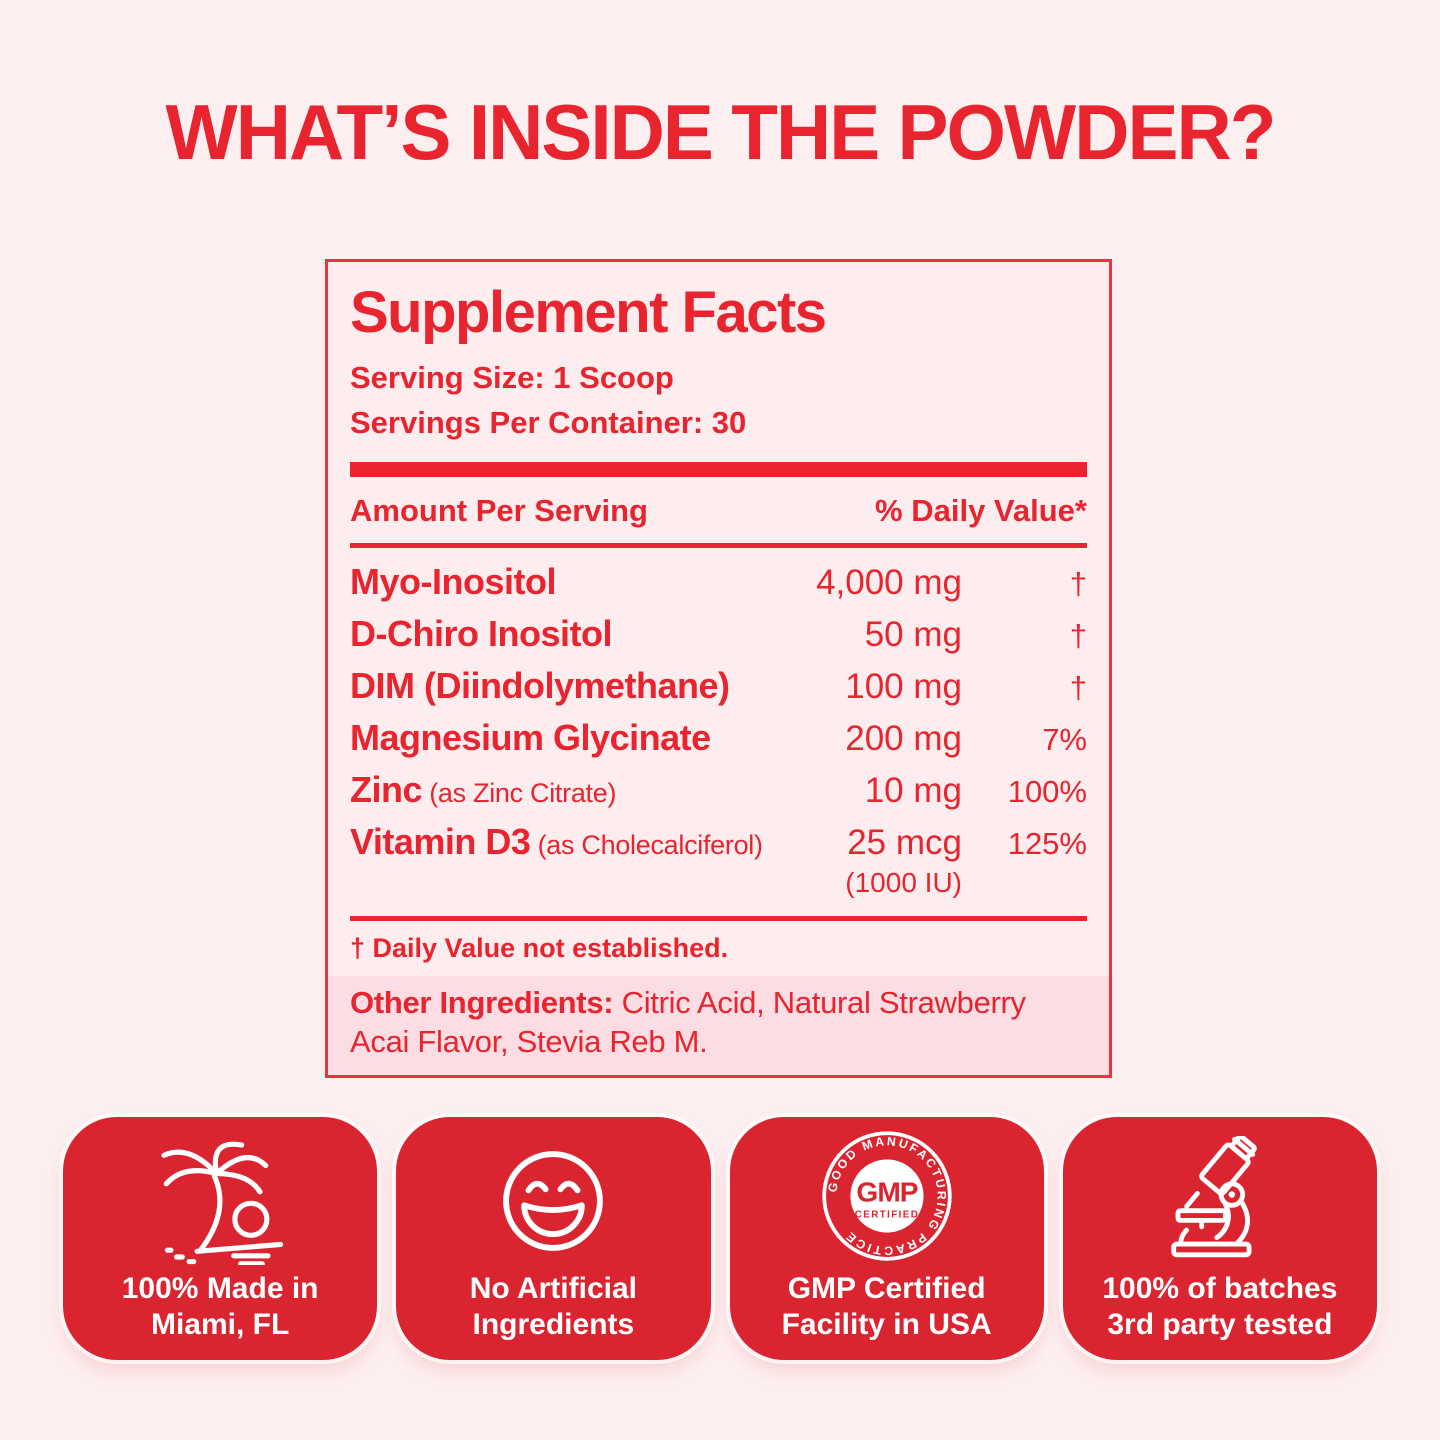 The image size is (1440, 1440). I want to click on other-ingredients-line1: Citric Acid, Natural Strawberry, so click(819, 1002).